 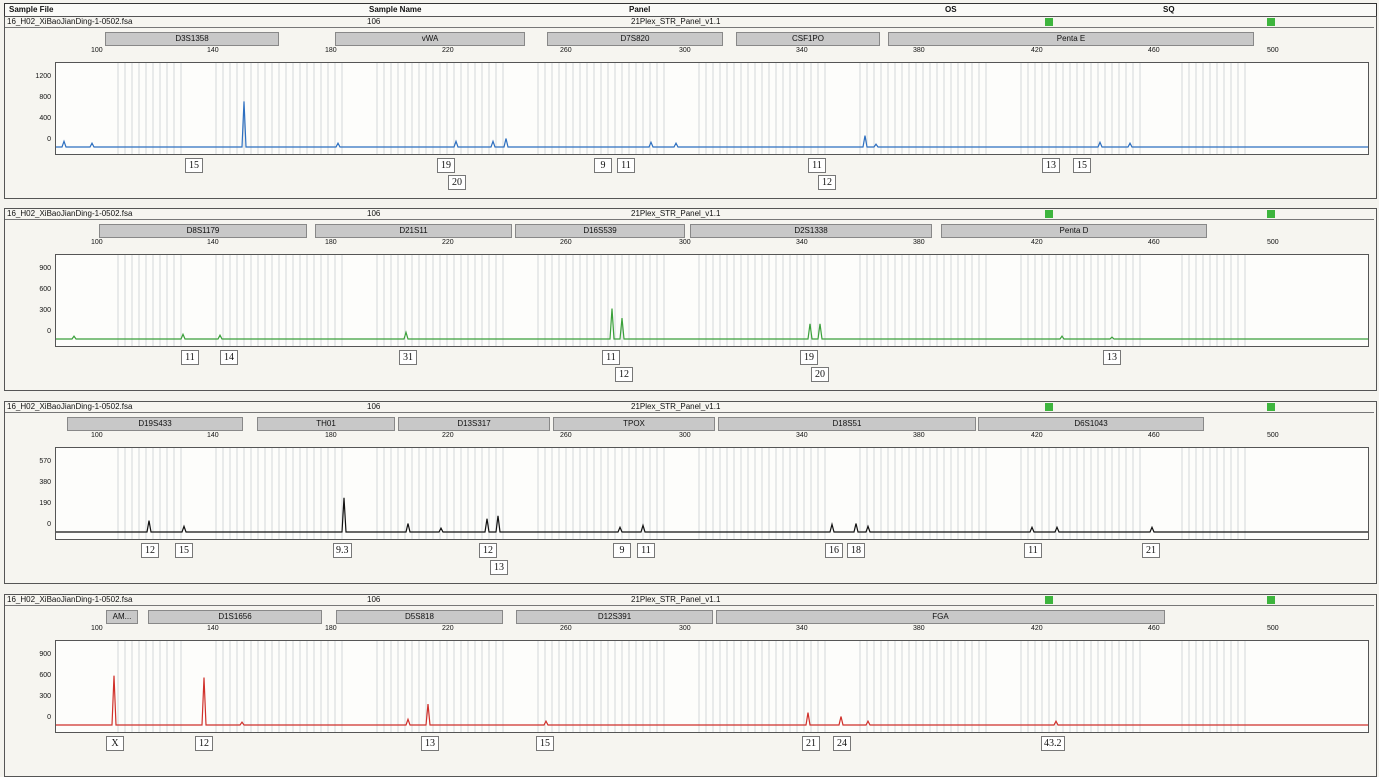 What do you see at coordinates (951, 9) in the screenshot?
I see `os-header: OS` at bounding box center [951, 9].